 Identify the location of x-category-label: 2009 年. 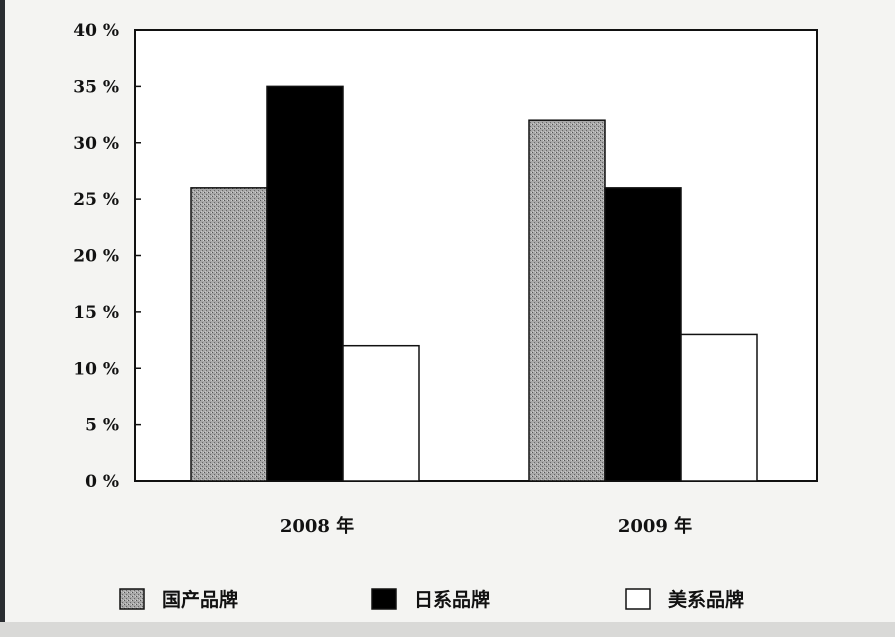
(655, 526).